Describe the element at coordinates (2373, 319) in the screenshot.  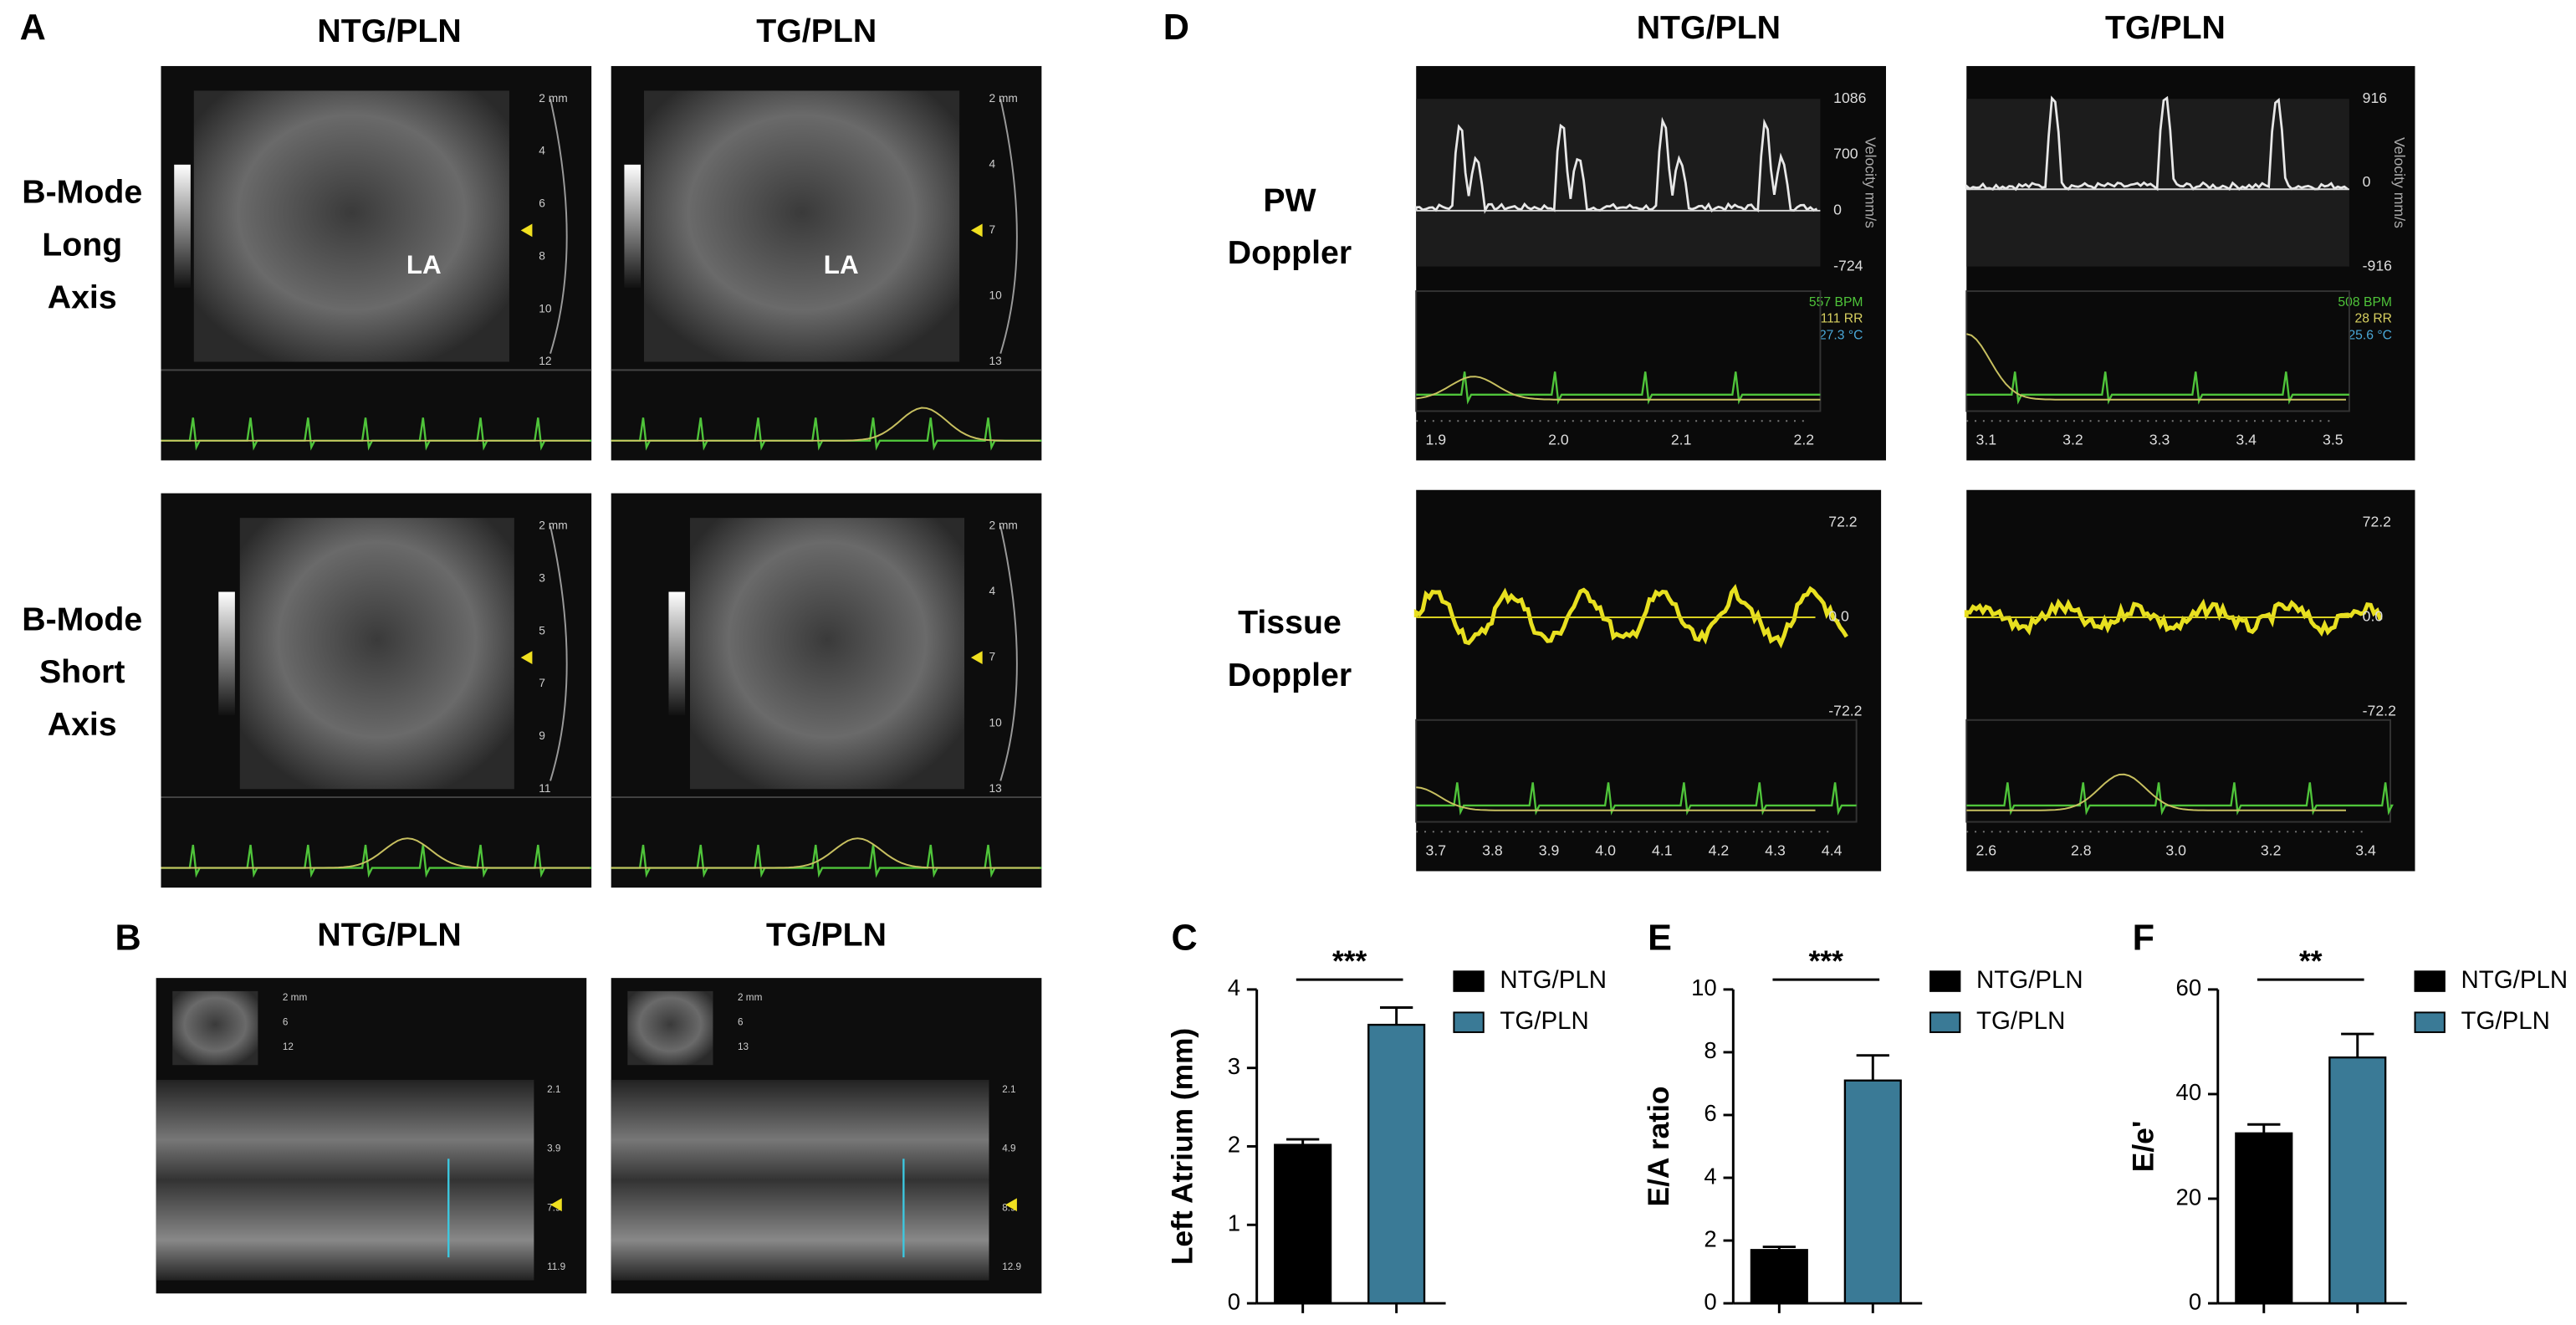
I see `vitals-label: 28 RR` at that location.